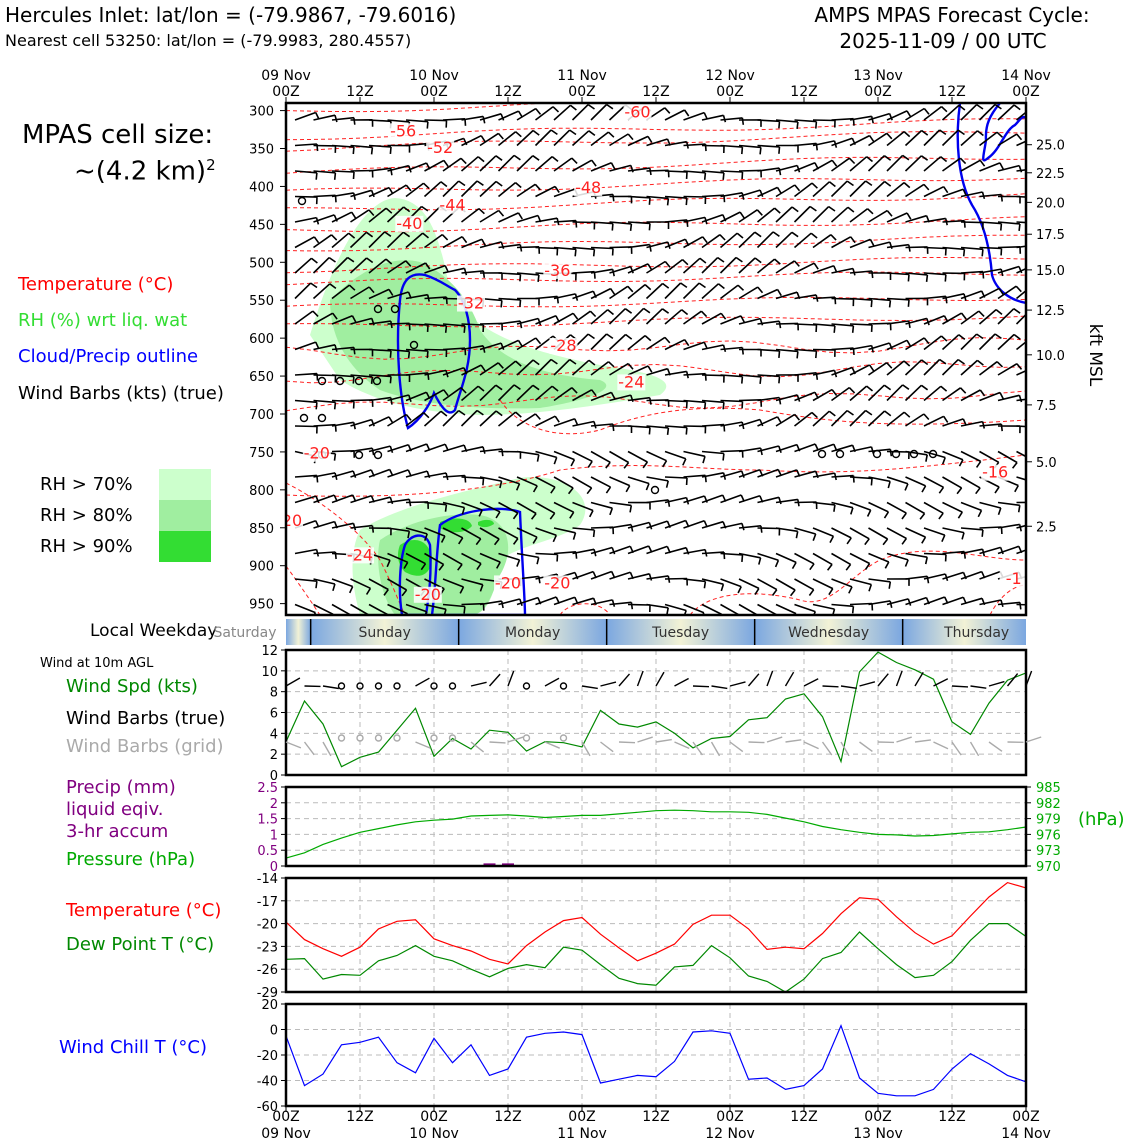 The width and height of the screenshot is (1140, 1140). Describe the element at coordinates (244, 633) in the screenshot. I see `weekday-name: Saturday` at that location.